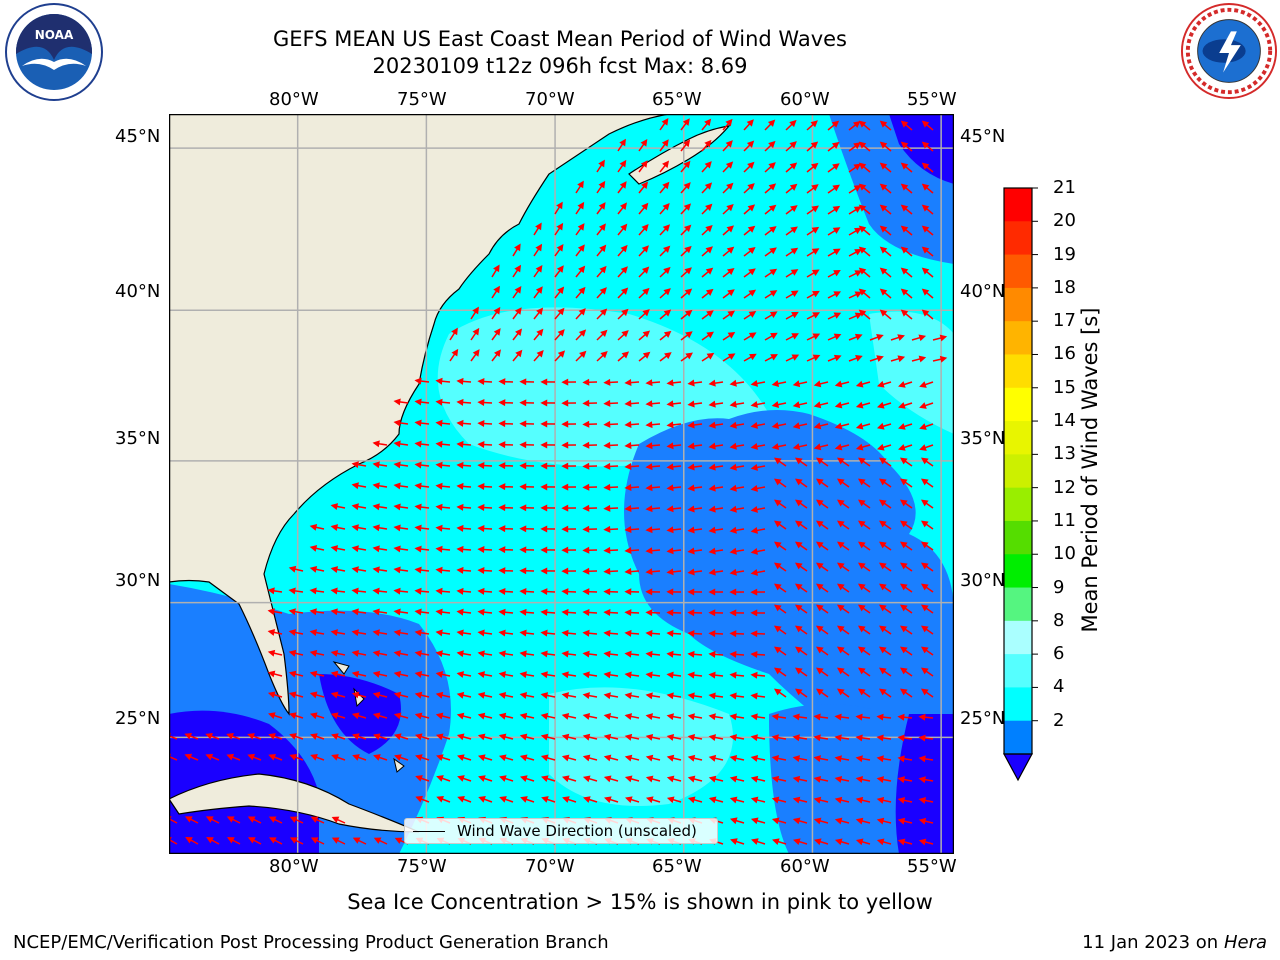 Image resolution: width=1280 pixels, height=960 pixels. What do you see at coordinates (932, 99) in the screenshot?
I see `lon-label-top: 55°W` at bounding box center [932, 99].